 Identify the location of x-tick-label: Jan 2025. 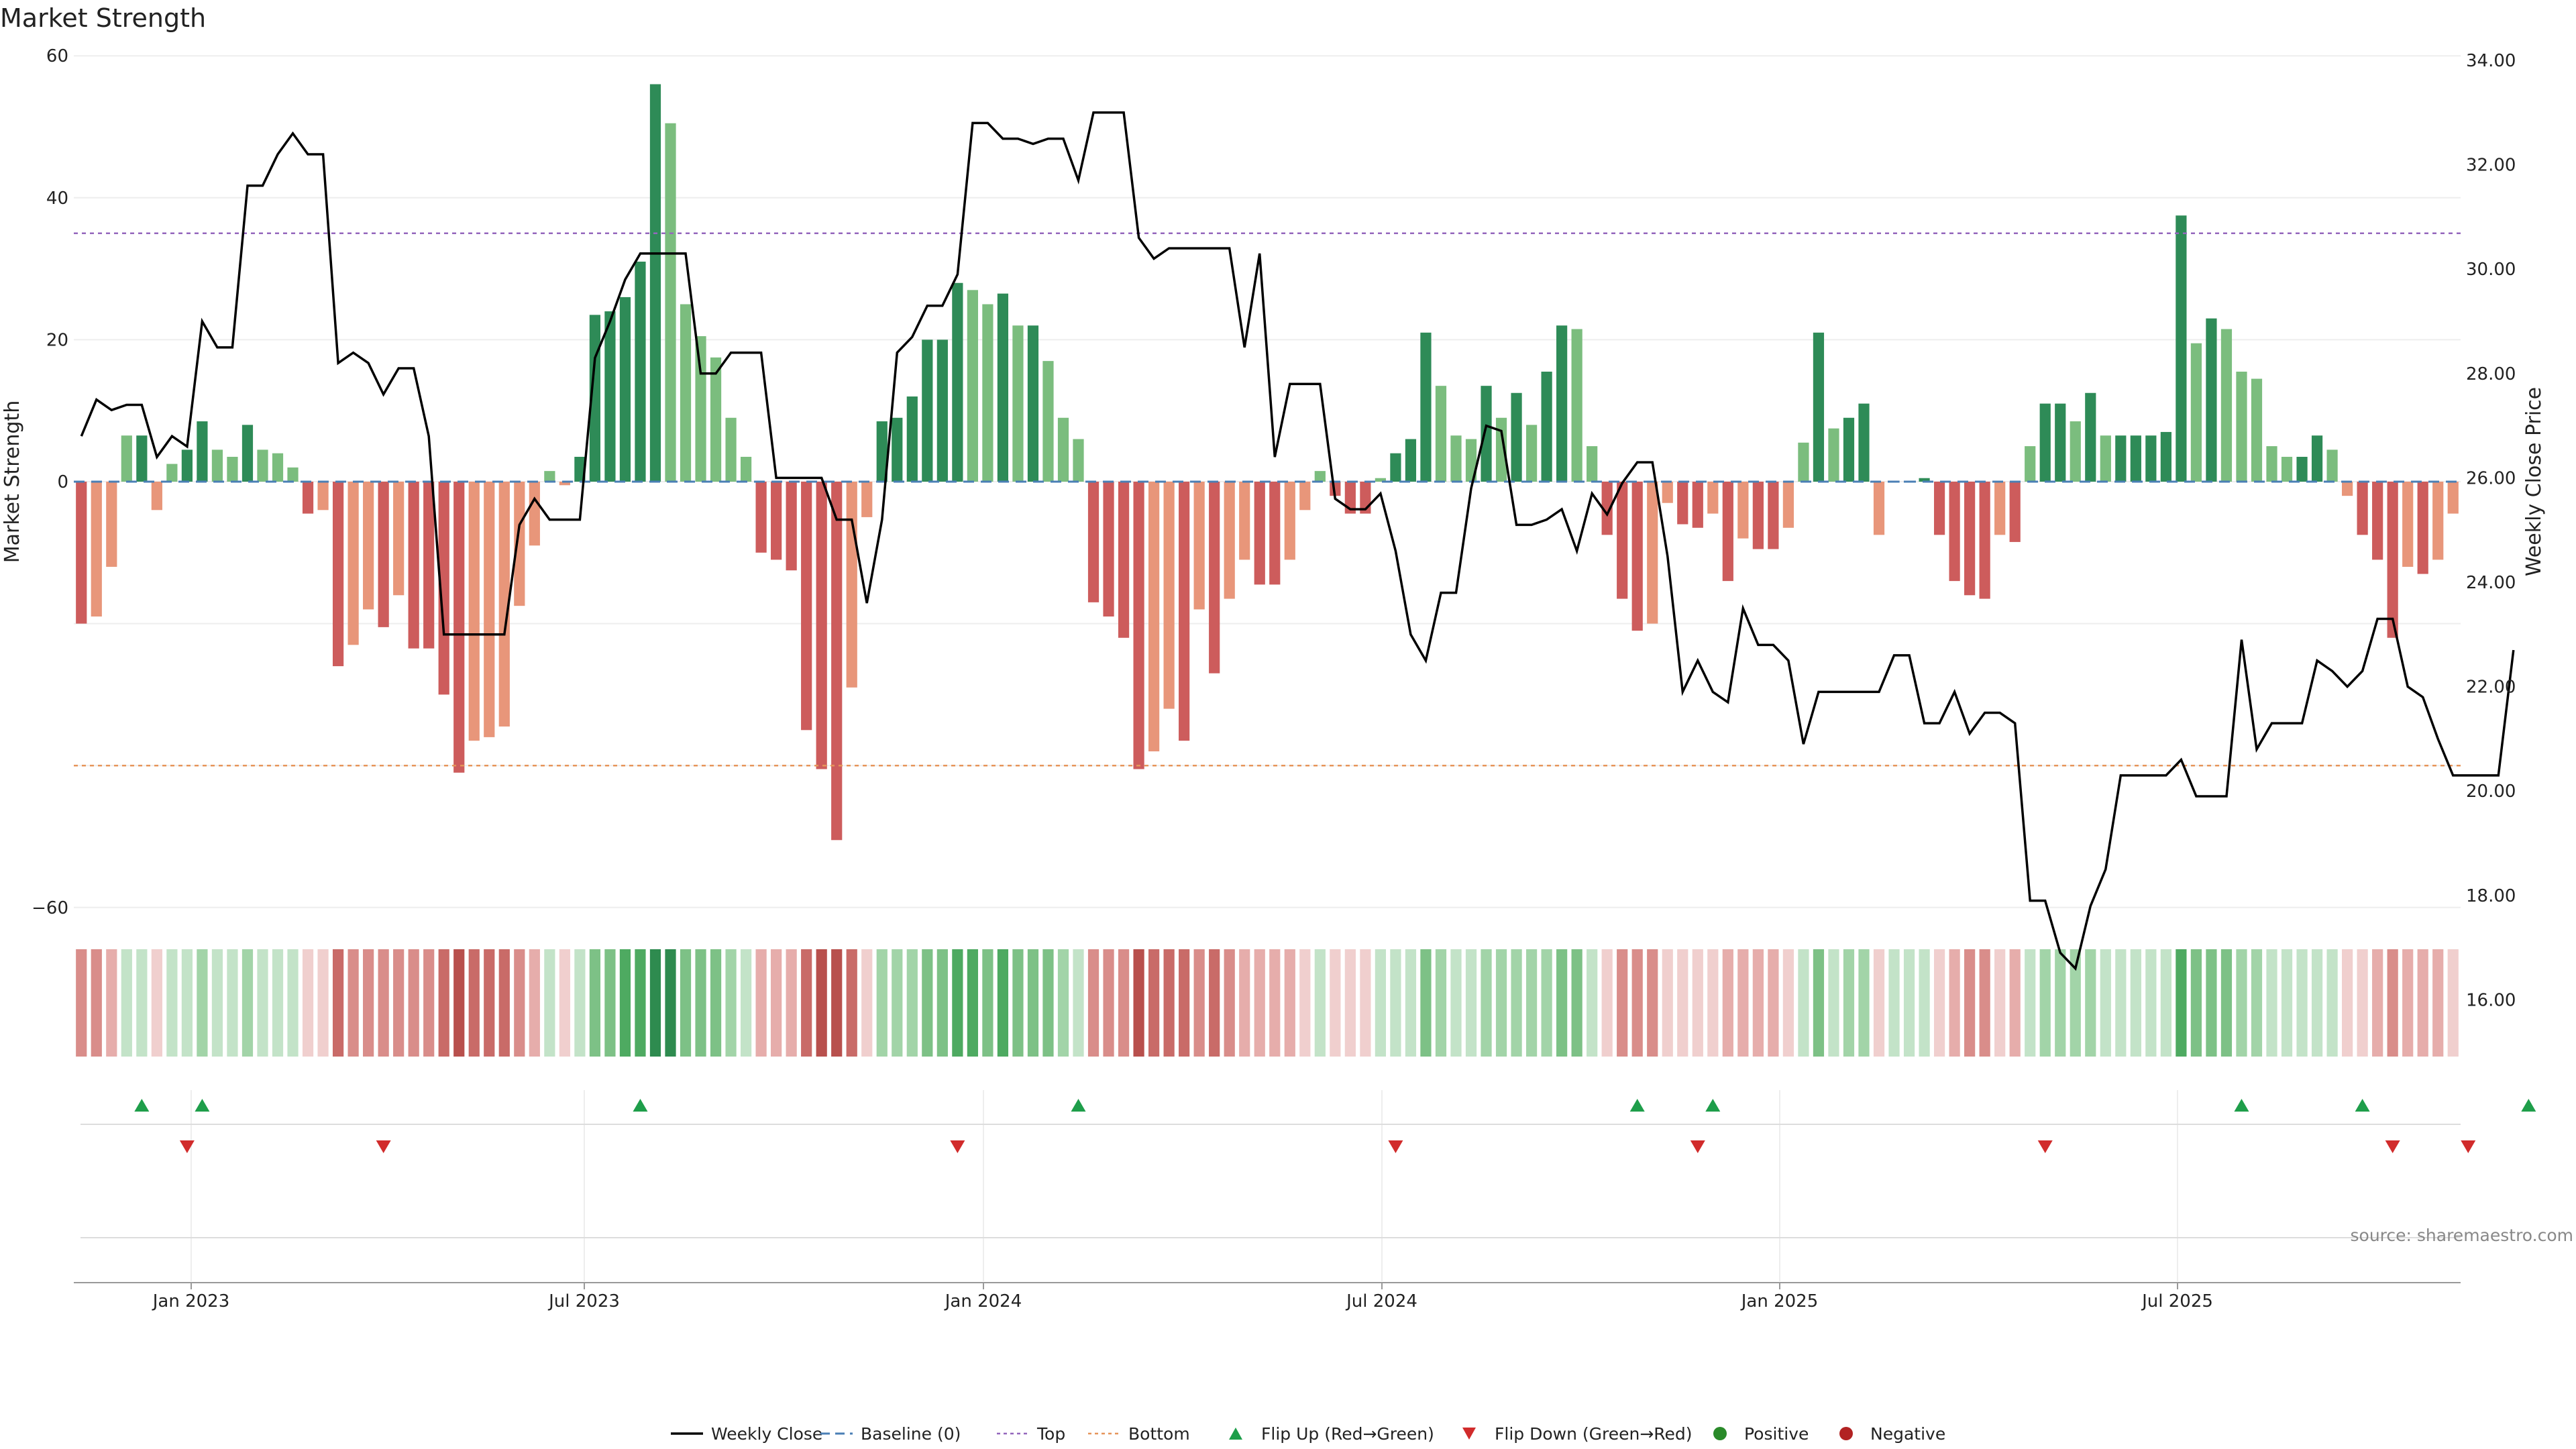
(1779, 1301).